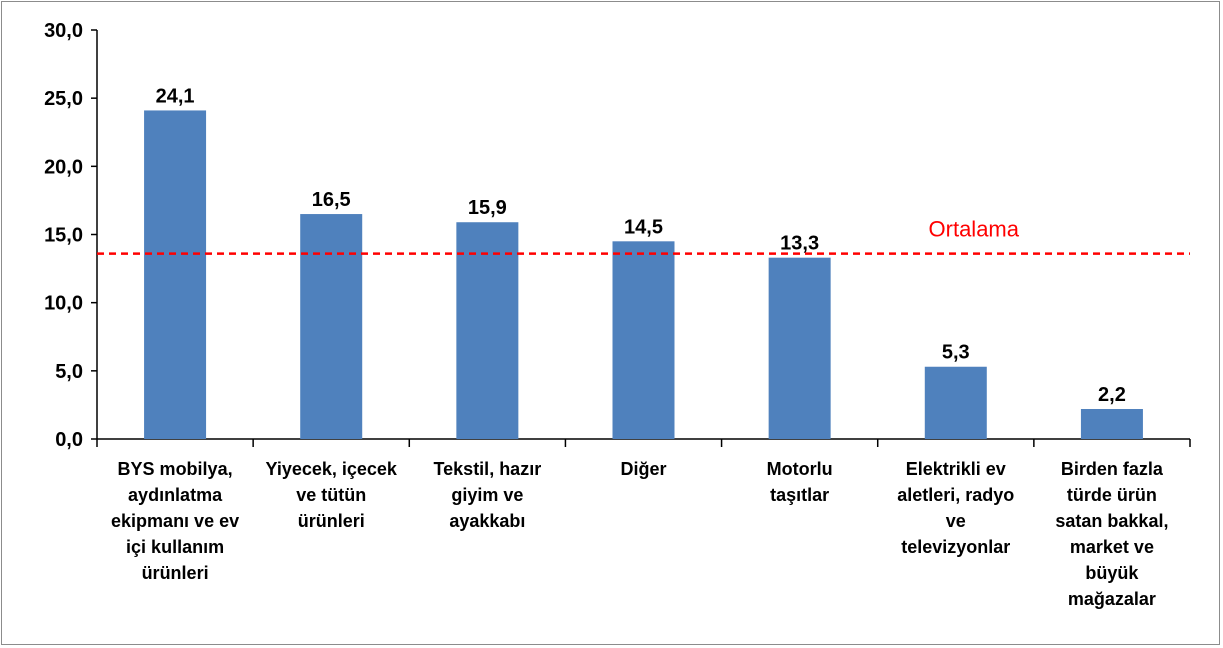  Describe the element at coordinates (488, 495) in the screenshot. I see `x-tick-label: Tekstil, hazır giyim ve ayakkabı` at that location.